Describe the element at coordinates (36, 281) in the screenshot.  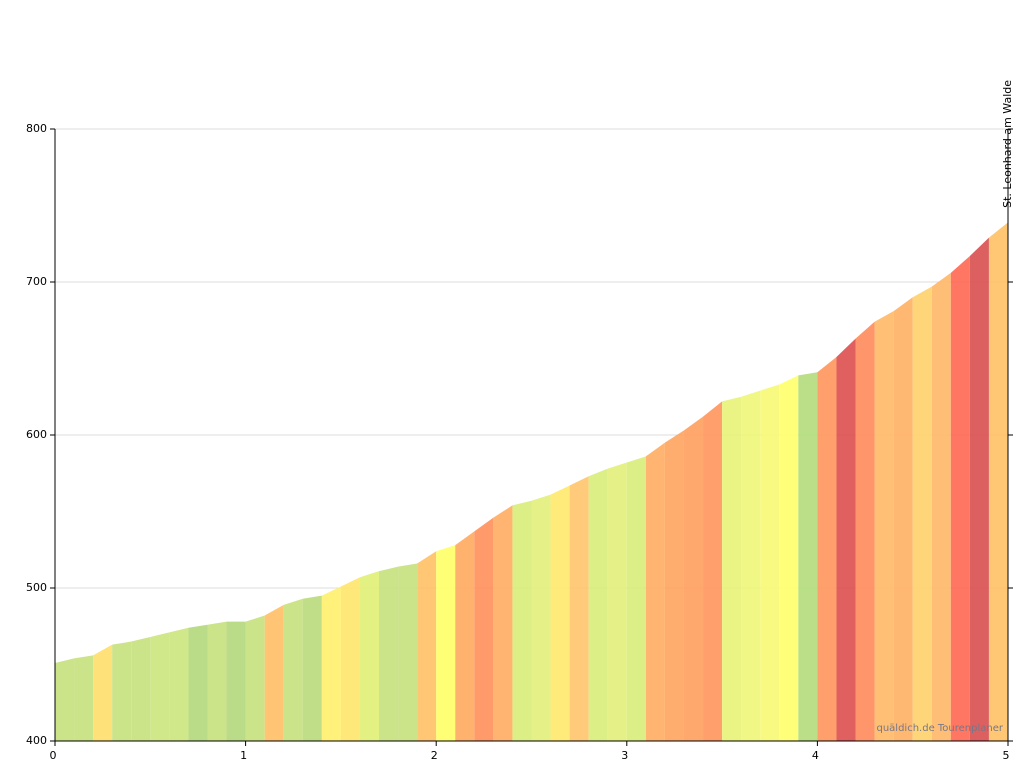
I see `y-tick-label: 700` at that location.